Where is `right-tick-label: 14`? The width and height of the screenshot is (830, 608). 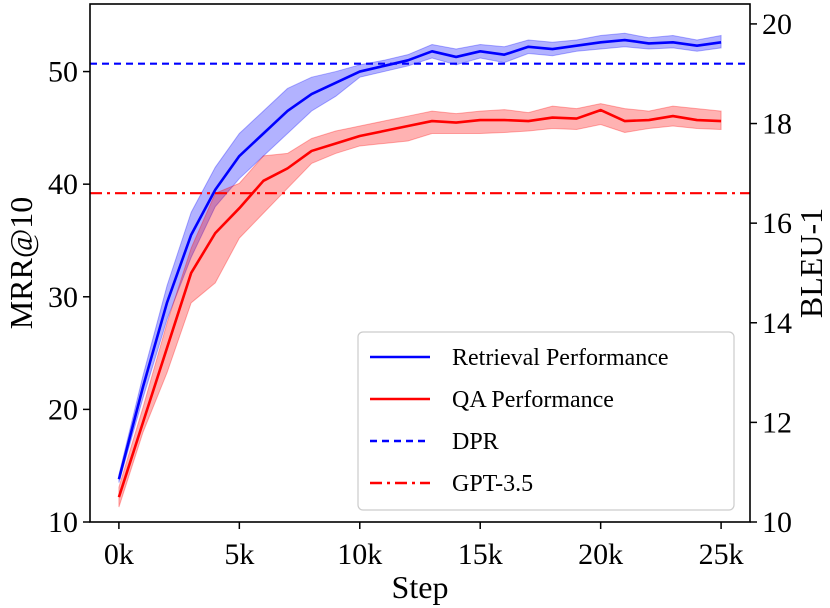
right-tick-label: 14 is located at coordinates (777, 323).